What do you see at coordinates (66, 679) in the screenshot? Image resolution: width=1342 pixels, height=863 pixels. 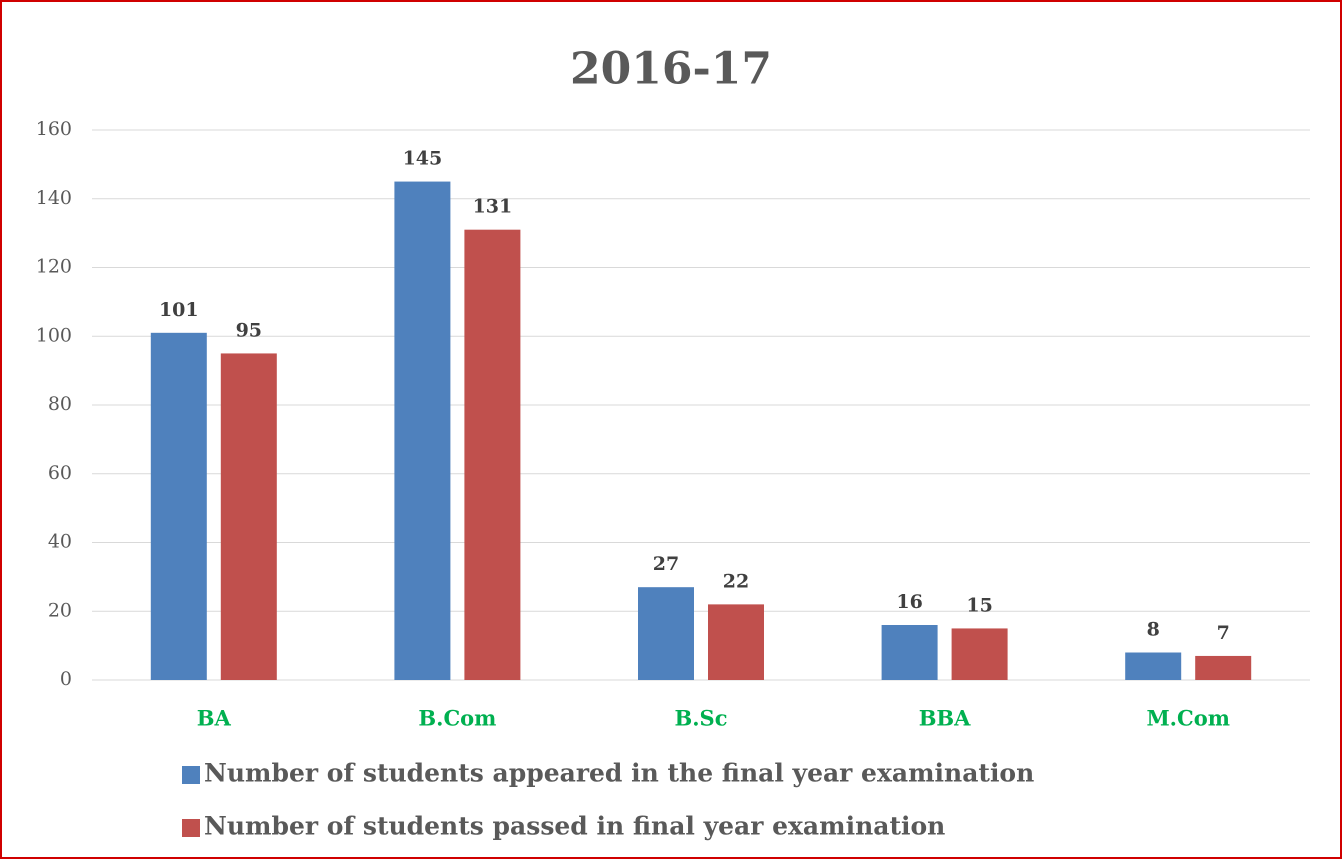 I see `y-tick-label: 0` at bounding box center [66, 679].